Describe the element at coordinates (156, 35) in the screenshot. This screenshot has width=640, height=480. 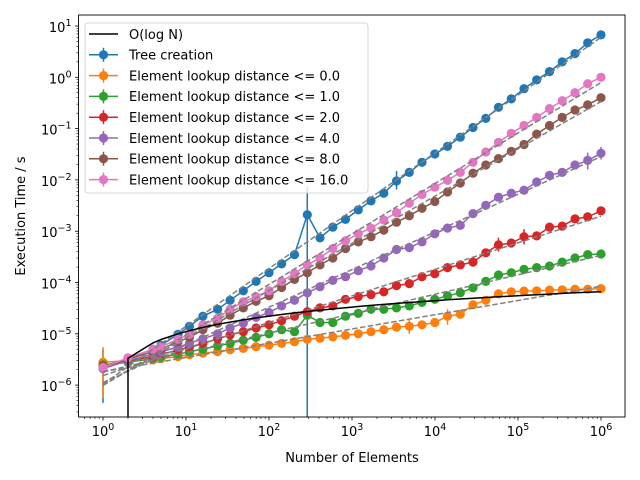
I see `legend-label: O(log N)` at that location.